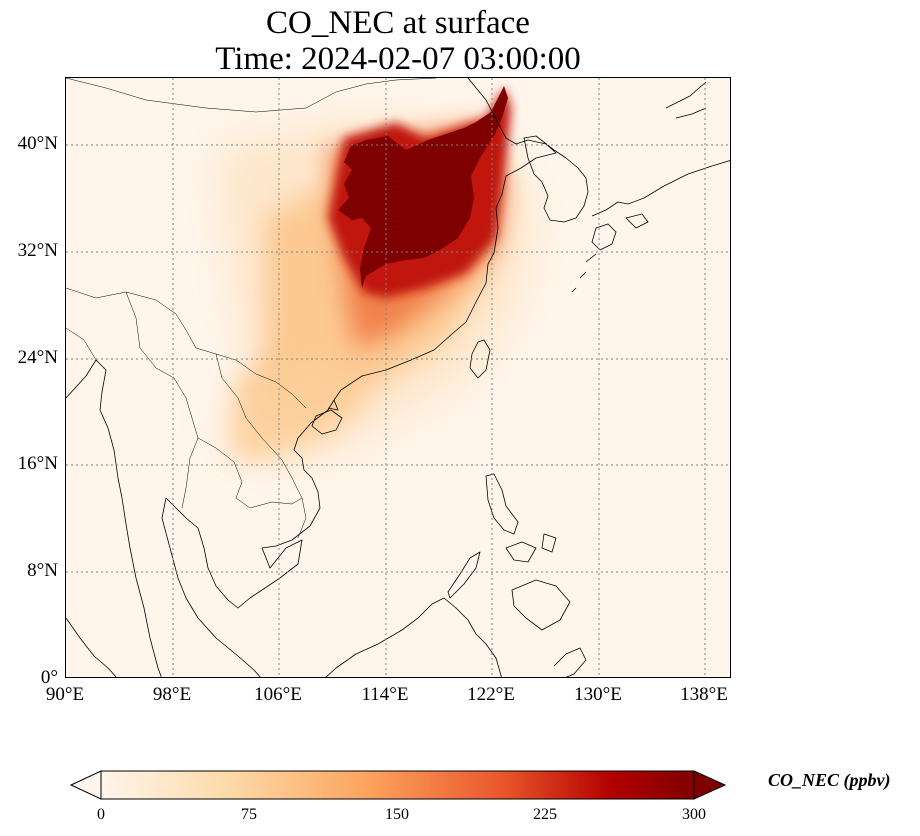  I want to click on colorbar-tick-300: 300, so click(694, 814).